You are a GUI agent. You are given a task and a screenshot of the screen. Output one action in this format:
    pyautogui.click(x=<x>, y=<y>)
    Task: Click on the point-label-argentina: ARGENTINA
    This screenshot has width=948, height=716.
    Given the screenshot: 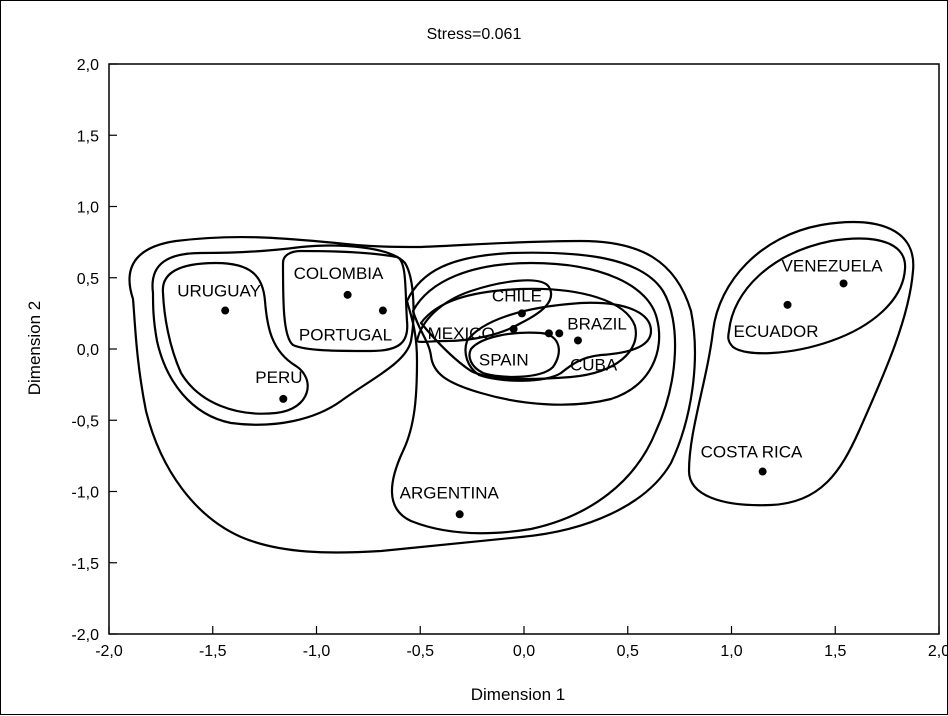 What is the action you would take?
    pyautogui.click(x=450, y=492)
    